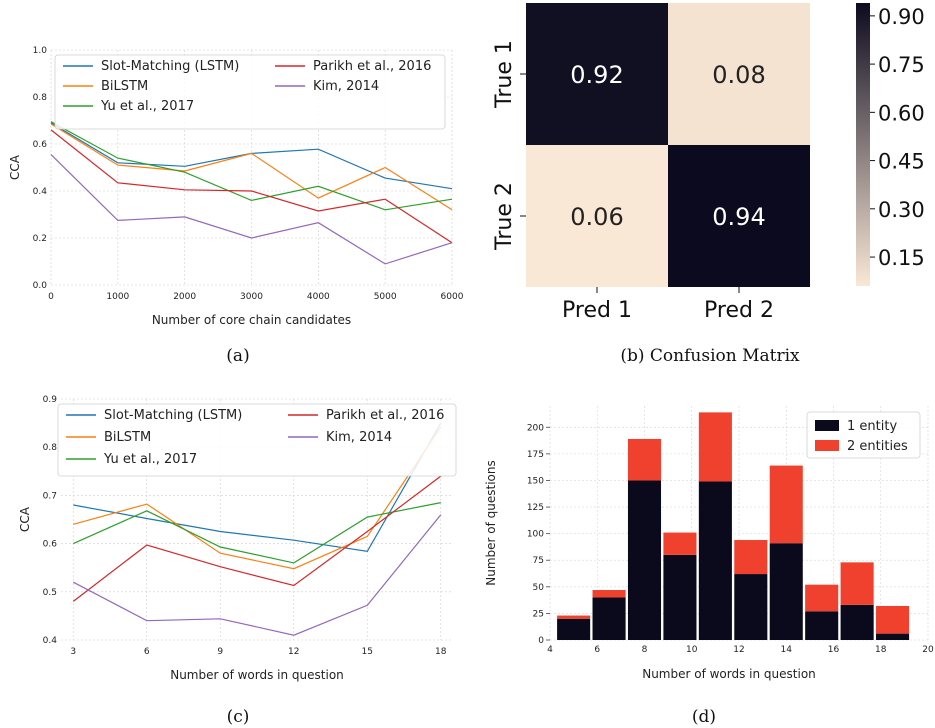  Describe the element at coordinates (597, 310) in the screenshot. I see `col-label: Pred 1` at that location.